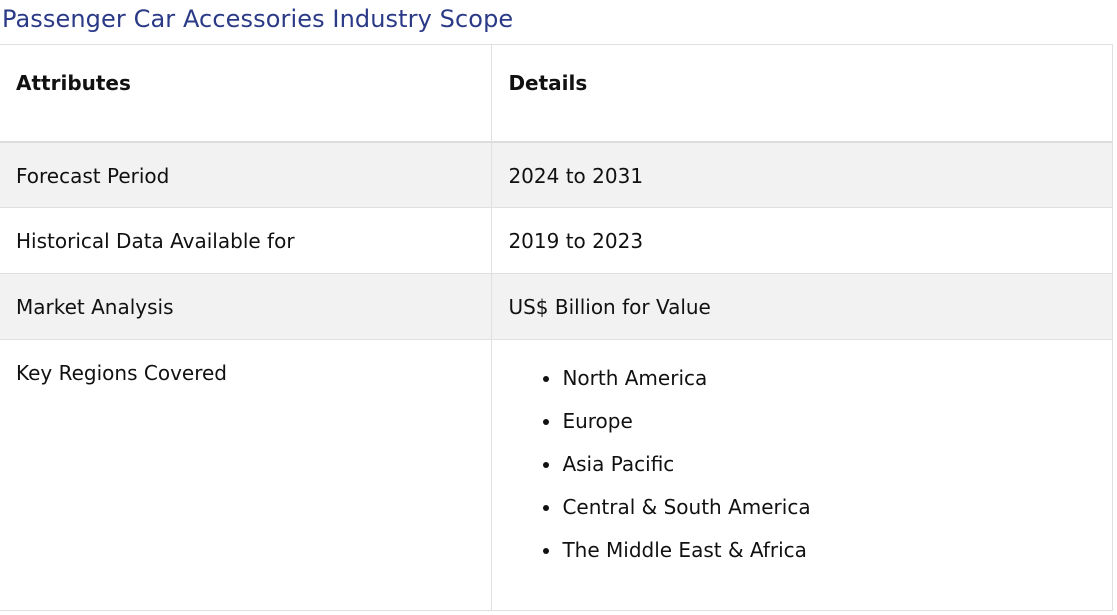 This screenshot has width=1117, height=615. I want to click on table-row: Market Analysis US$ Billion for Value, so click(556, 306).